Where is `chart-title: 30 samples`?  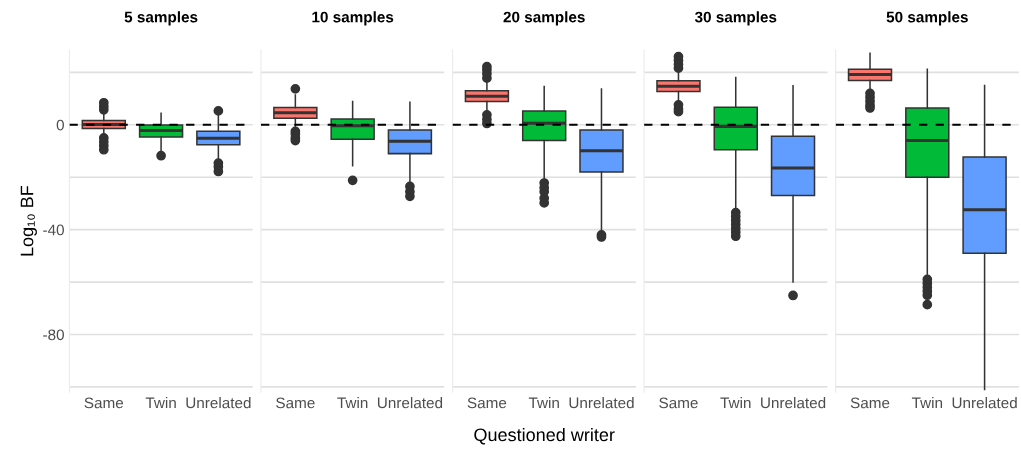 chart-title: 30 samples is located at coordinates (735, 18).